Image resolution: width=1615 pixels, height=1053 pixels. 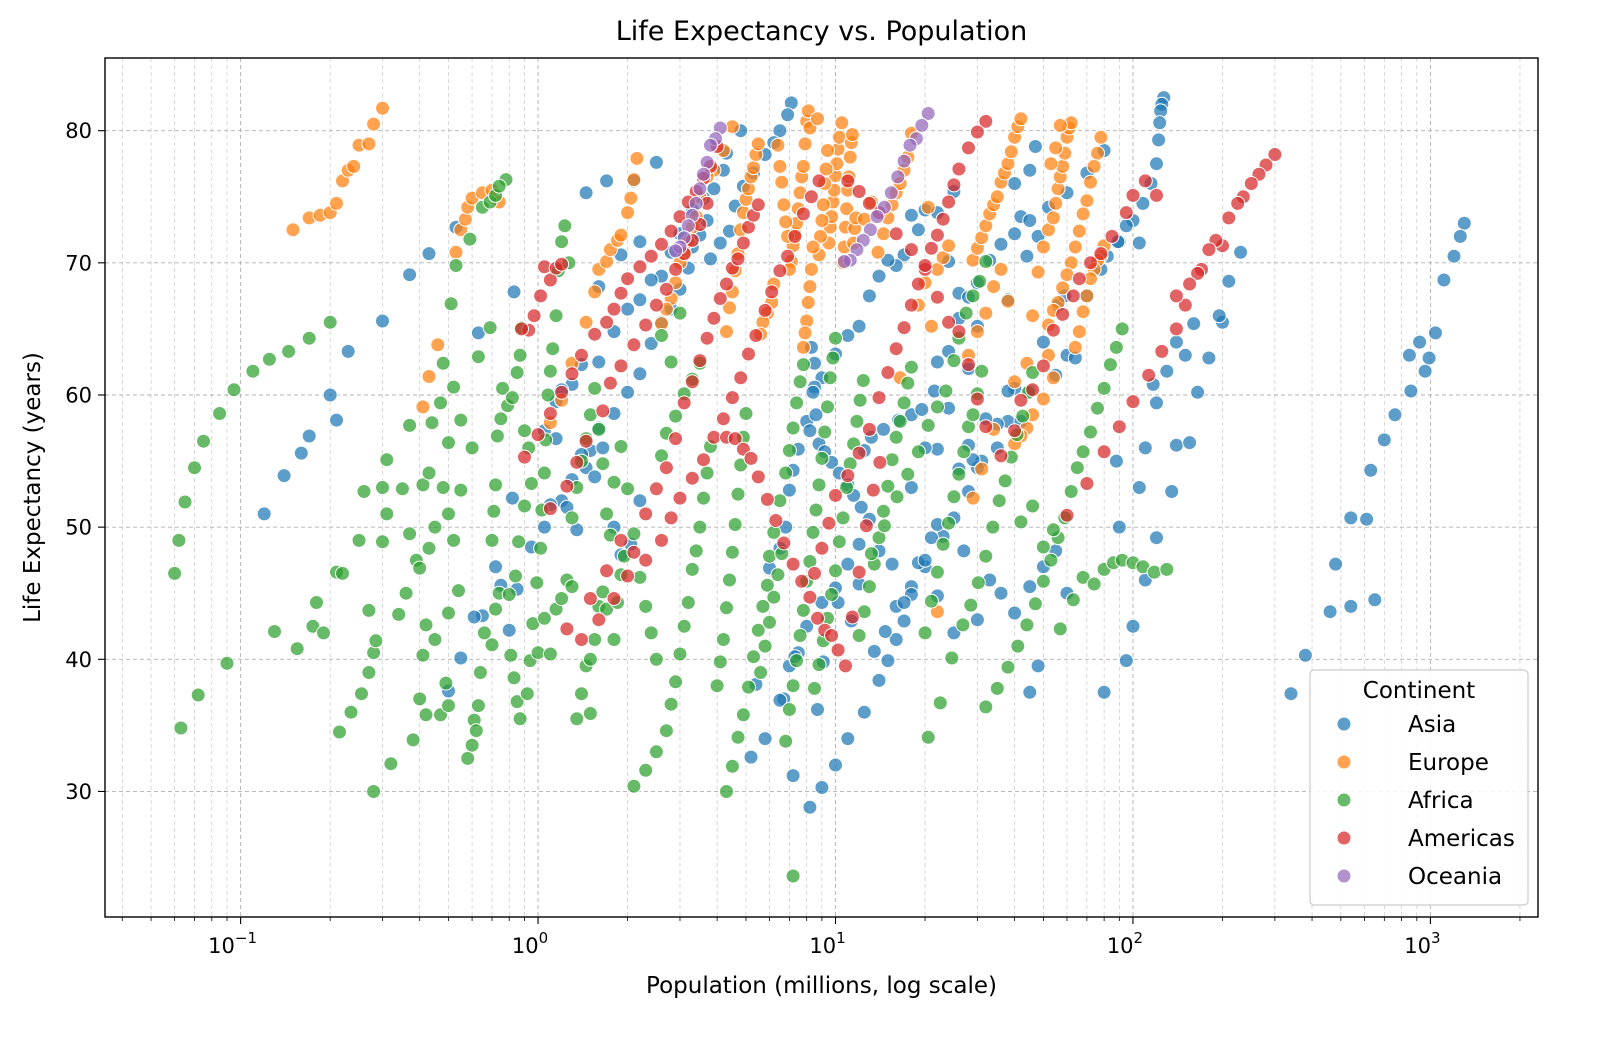 I want to click on legend-marker, so click(x=1344, y=762).